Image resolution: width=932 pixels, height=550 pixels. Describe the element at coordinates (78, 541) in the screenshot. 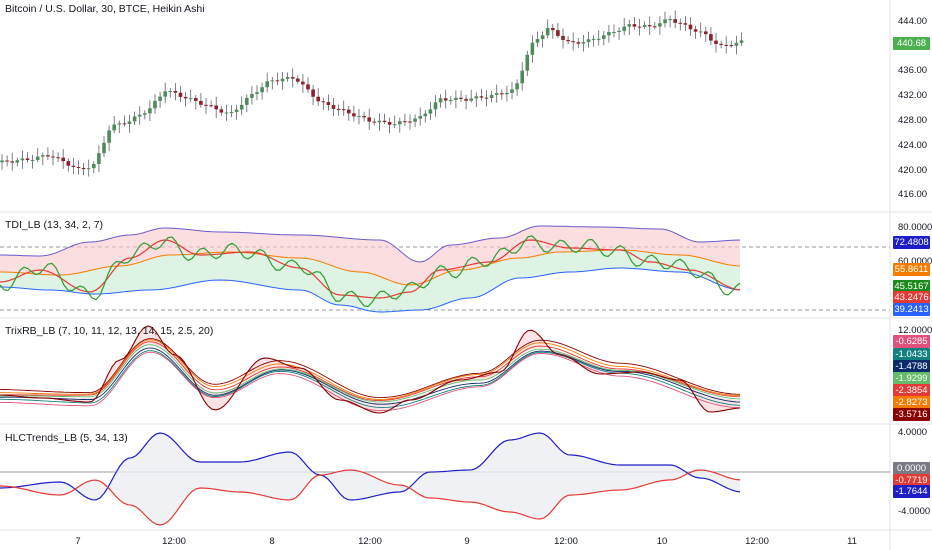

I see `time-axis-label: 7` at that location.